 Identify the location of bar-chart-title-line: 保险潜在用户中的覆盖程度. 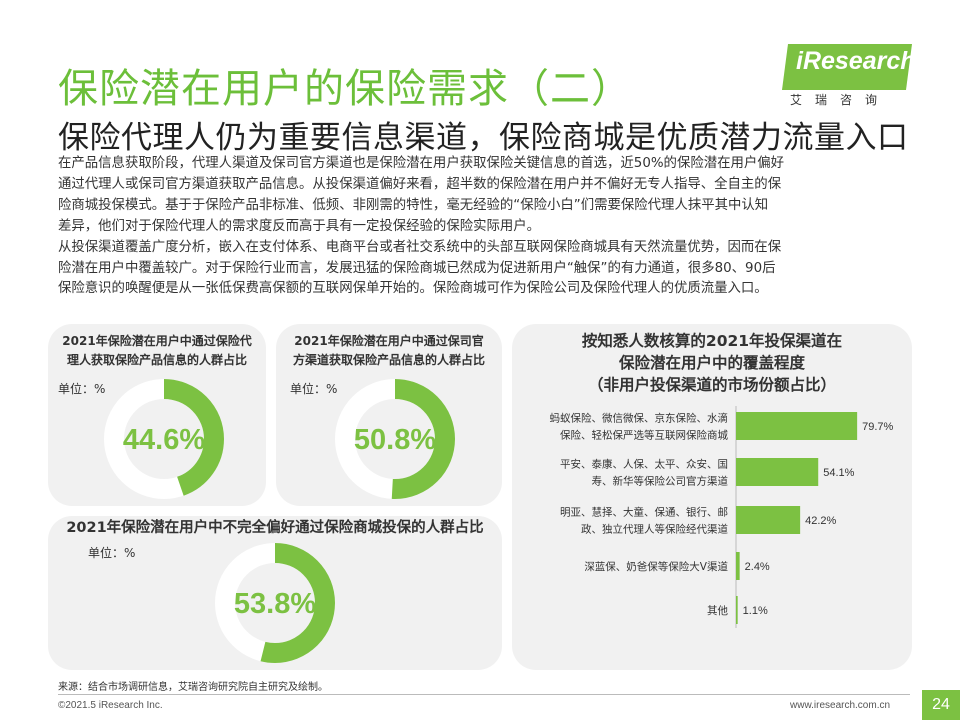
(711, 363).